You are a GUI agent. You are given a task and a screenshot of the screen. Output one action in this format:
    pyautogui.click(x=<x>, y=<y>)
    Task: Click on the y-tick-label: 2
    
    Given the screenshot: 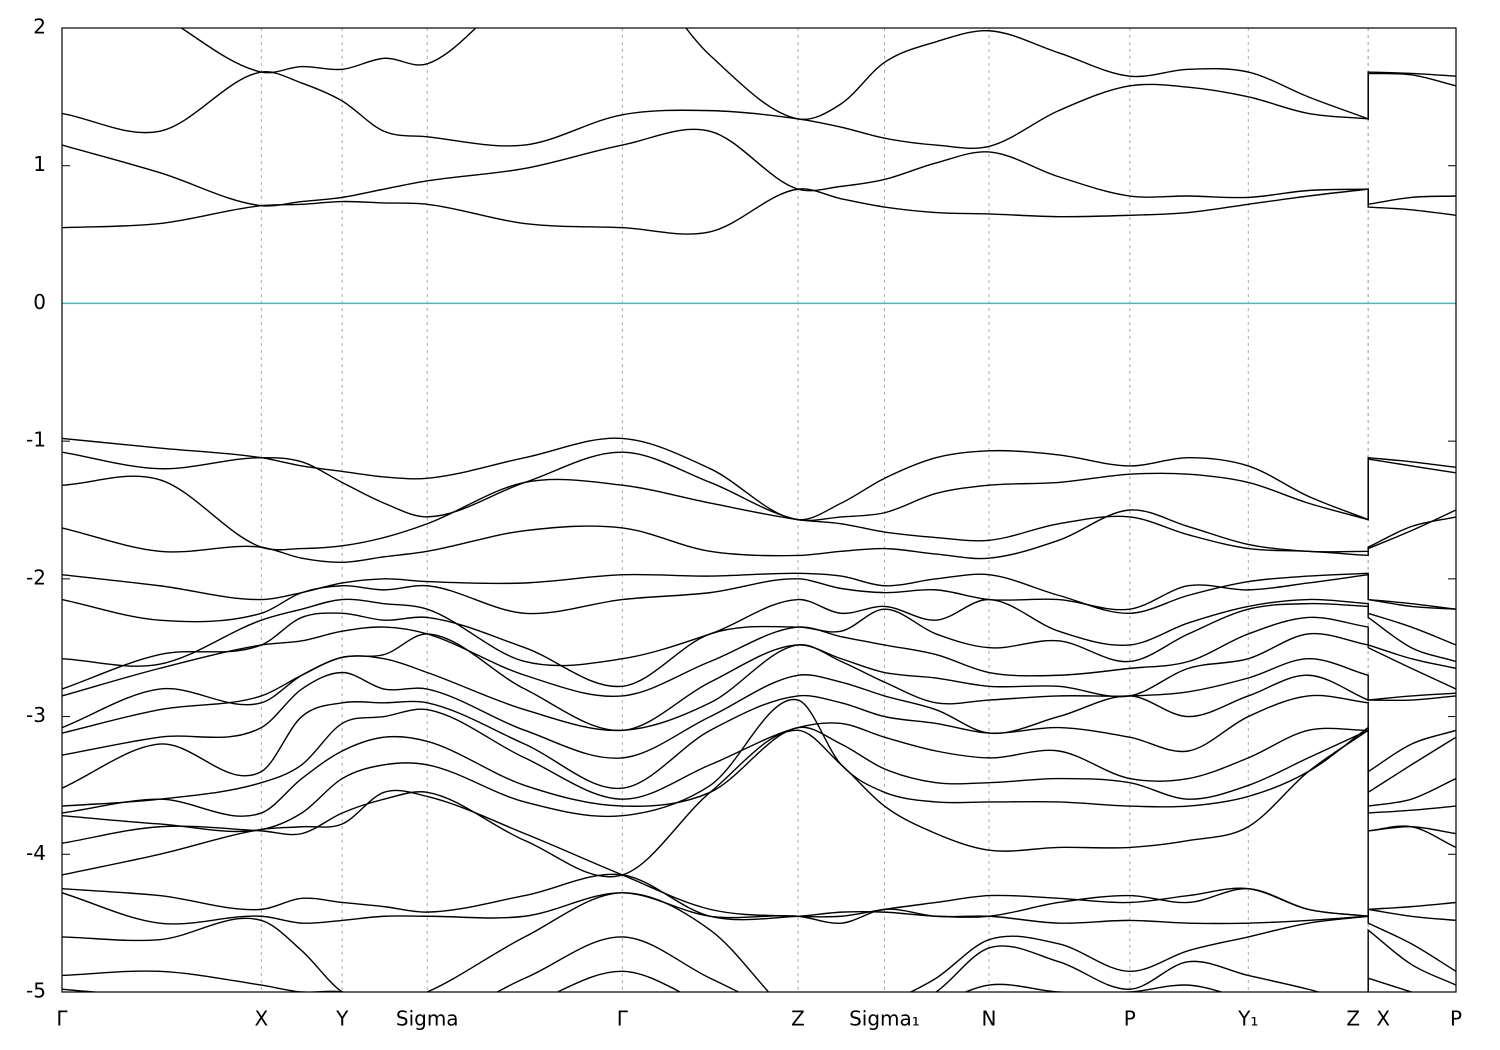 What is the action you would take?
    pyautogui.click(x=39, y=27)
    